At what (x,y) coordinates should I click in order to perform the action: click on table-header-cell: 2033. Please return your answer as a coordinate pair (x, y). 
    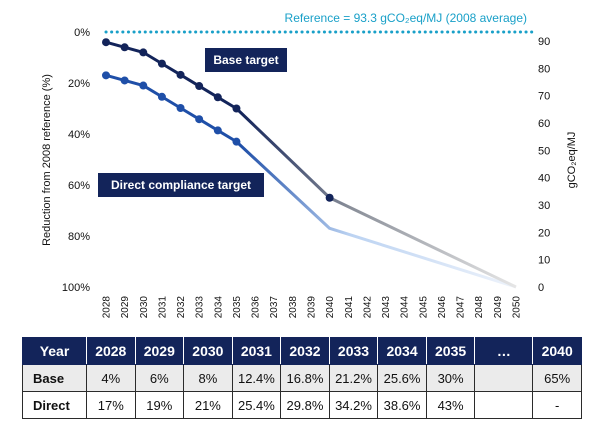
    Looking at the image, I should click on (353, 351).